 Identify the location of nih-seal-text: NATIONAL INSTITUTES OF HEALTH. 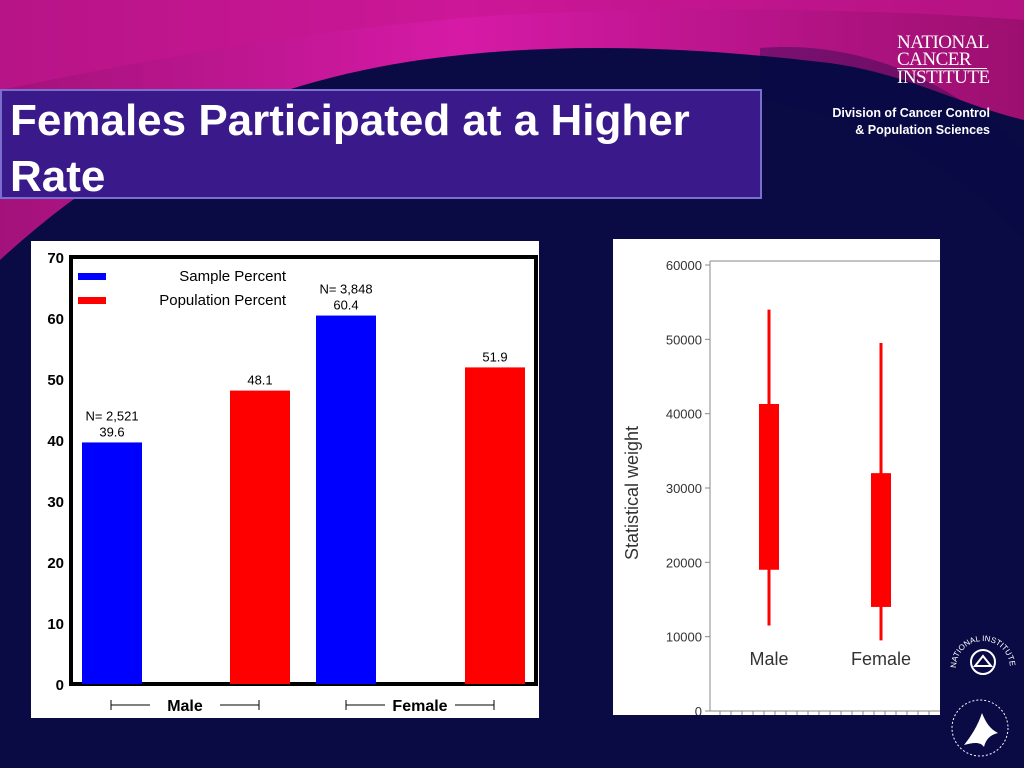
(982, 648).